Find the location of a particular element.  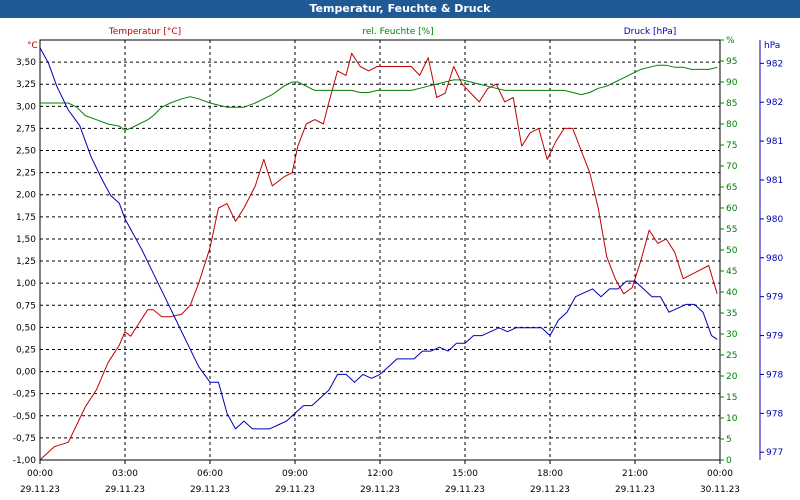

humidity-tick-label: 30 is located at coordinates (732, 335).